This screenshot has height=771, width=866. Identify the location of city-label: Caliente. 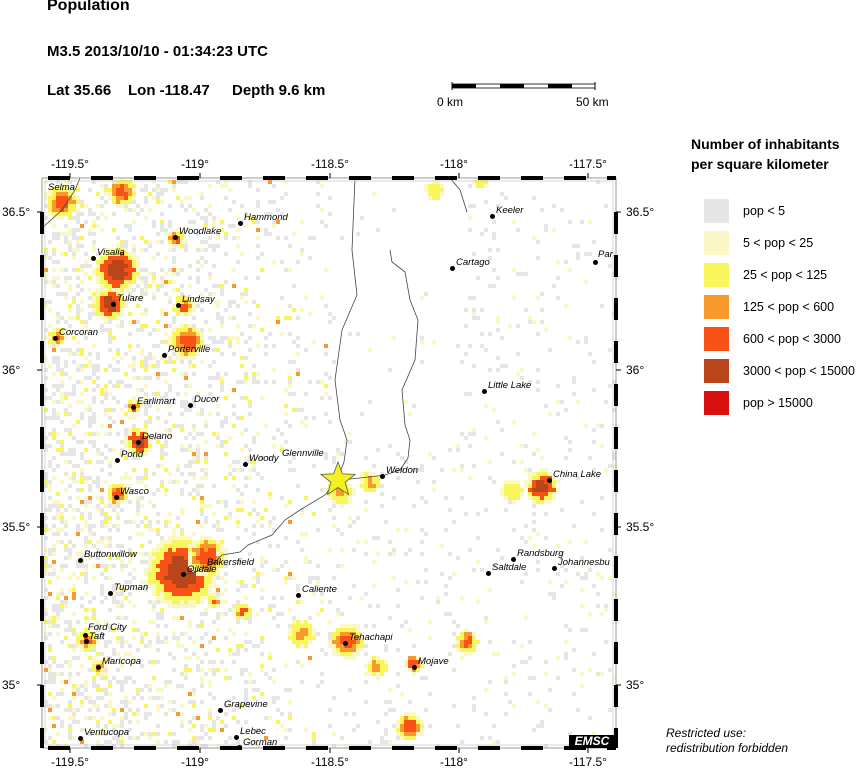
(319, 589).